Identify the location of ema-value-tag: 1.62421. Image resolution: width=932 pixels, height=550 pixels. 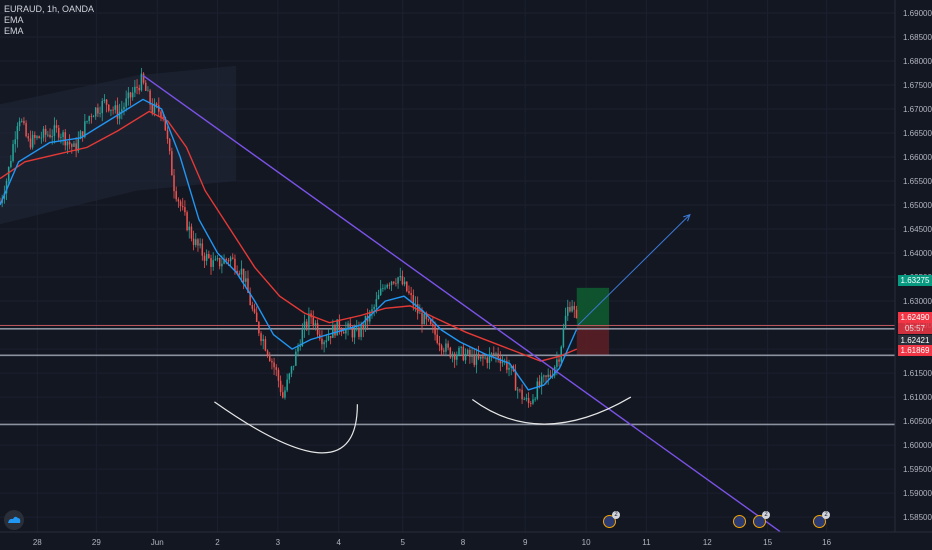
(915, 340).